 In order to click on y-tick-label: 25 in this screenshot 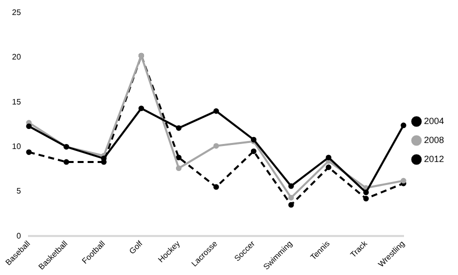, I will do `click(17, 13)`.